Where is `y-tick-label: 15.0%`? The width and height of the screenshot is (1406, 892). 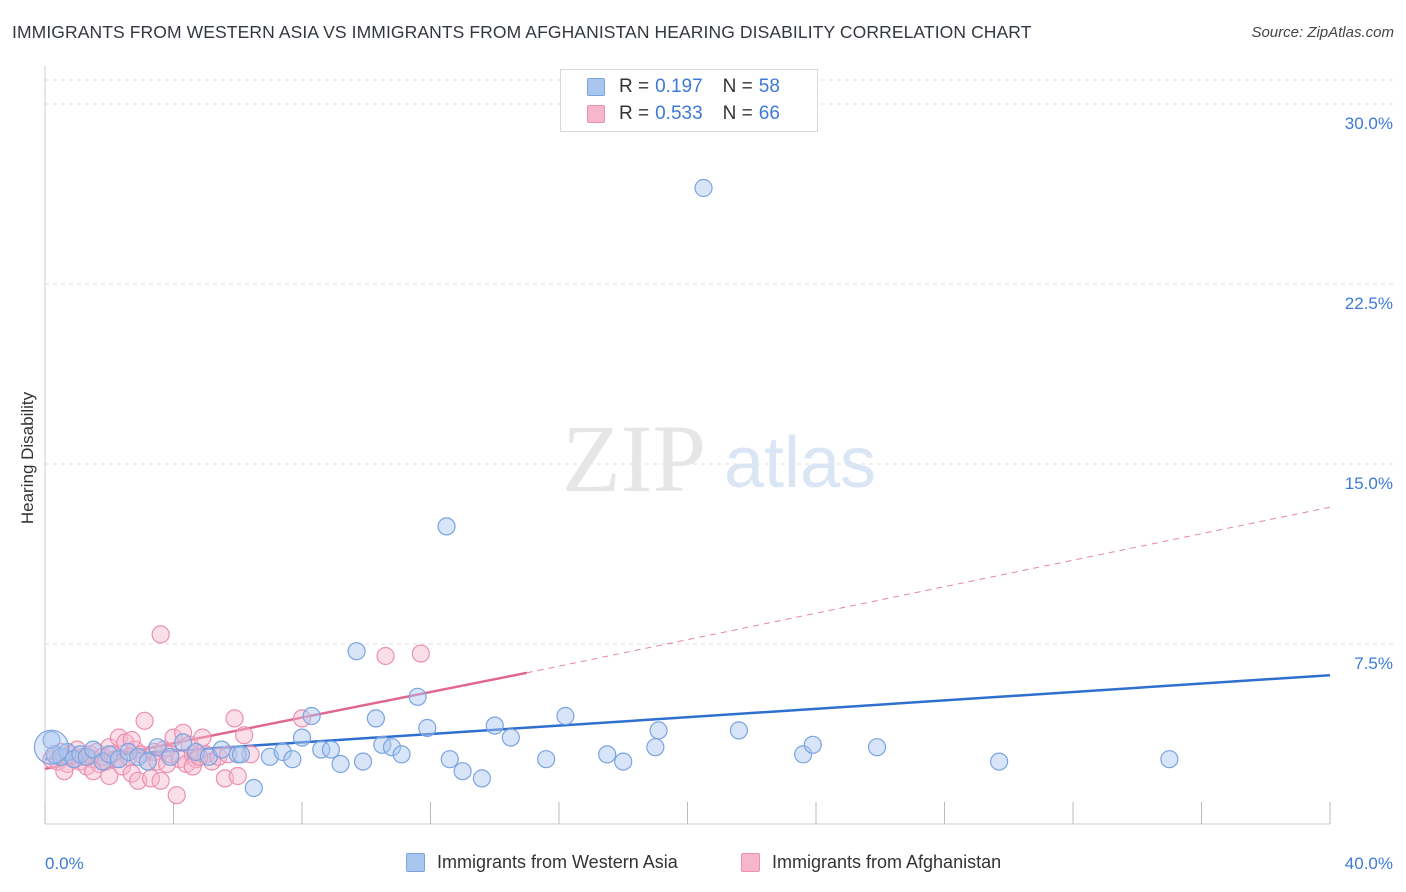 y-tick-label: 15.0% is located at coordinates (1369, 483).